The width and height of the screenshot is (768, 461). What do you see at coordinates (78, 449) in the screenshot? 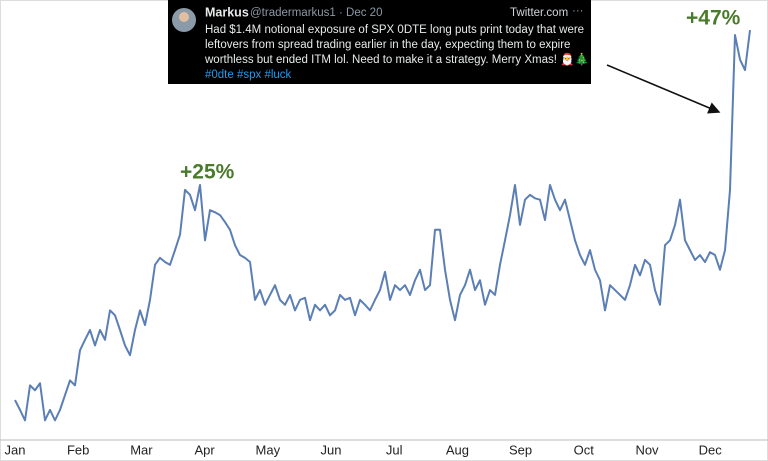
I see `x-tick-label: Feb` at bounding box center [78, 449].